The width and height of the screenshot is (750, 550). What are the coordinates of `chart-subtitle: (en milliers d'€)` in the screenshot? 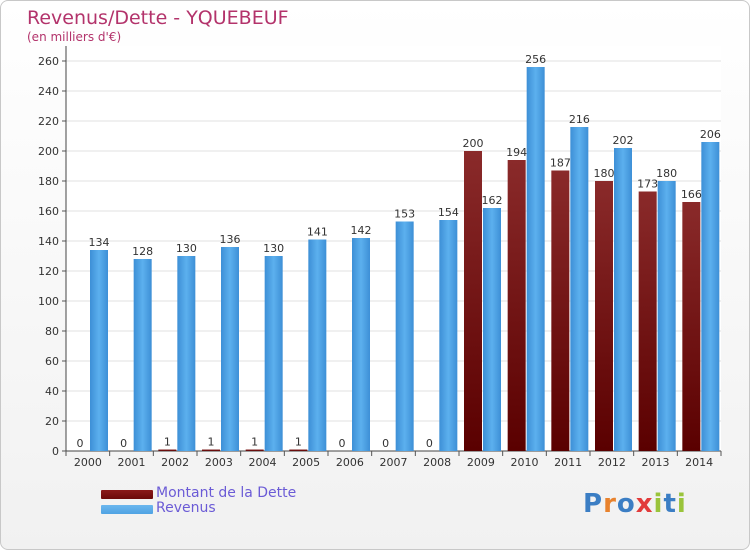 It's located at (74, 37).